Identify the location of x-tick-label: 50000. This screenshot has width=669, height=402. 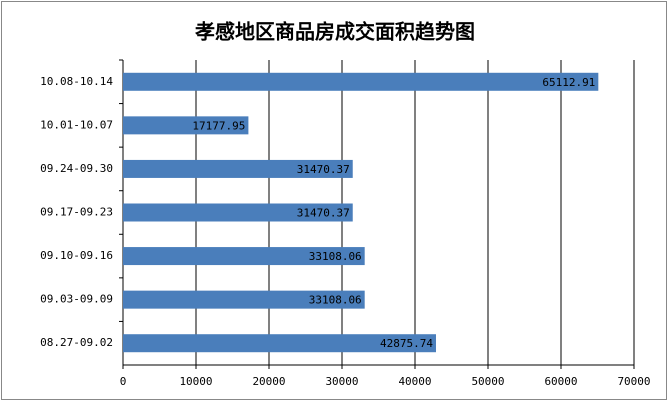
(487, 381).